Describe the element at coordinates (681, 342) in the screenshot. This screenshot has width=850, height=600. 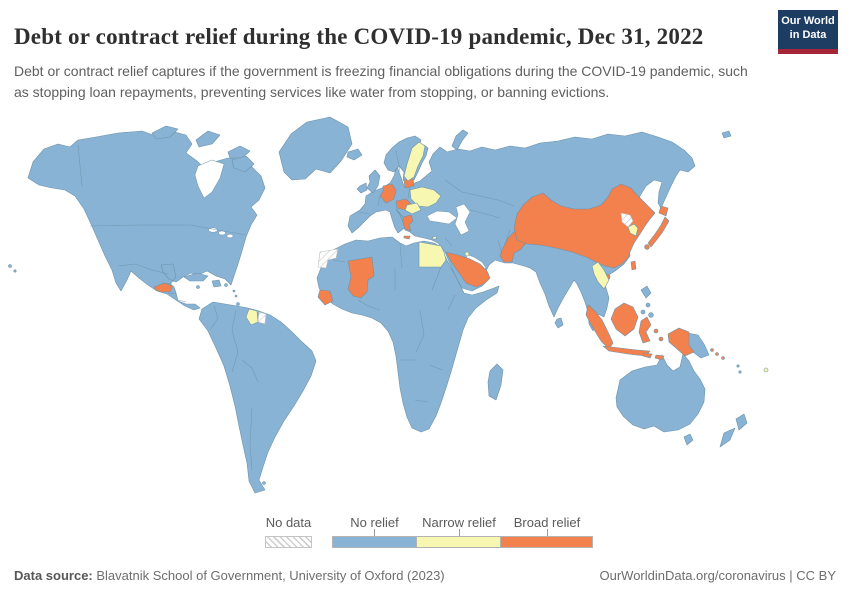
I see `country-indonesia-papua` at that location.